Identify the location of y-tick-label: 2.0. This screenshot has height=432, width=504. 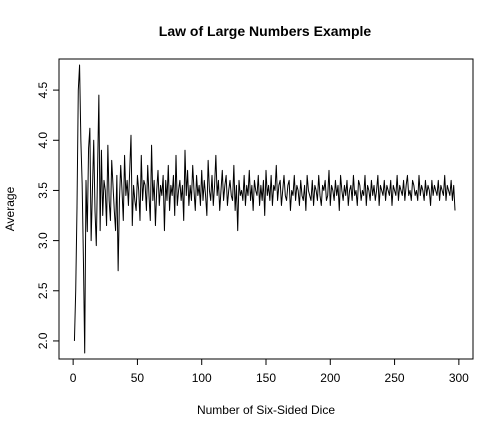
(43, 340).